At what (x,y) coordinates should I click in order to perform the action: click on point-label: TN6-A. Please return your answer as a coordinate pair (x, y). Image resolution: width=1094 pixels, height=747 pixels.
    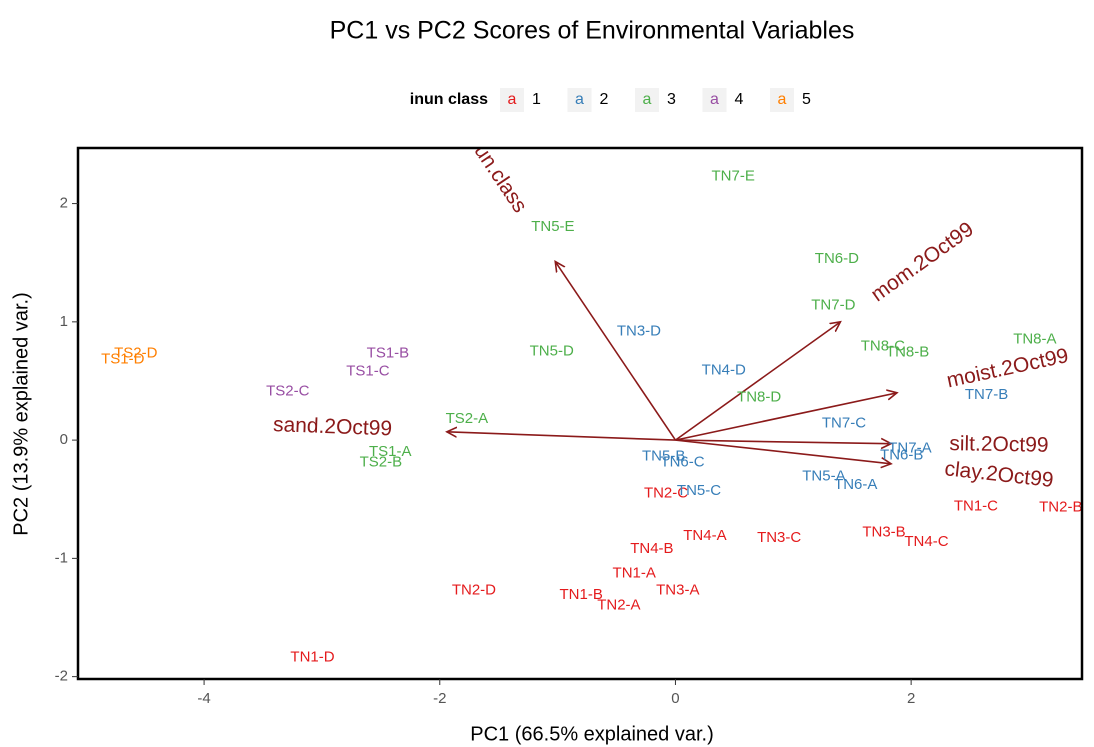
    Looking at the image, I should click on (855, 484).